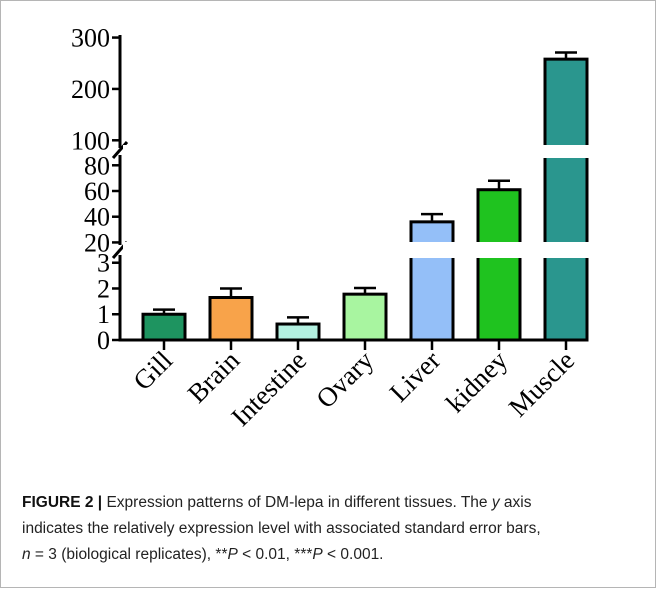 The width and height of the screenshot is (657, 589). Describe the element at coordinates (231, 319) in the screenshot. I see `bar-brain` at that location.